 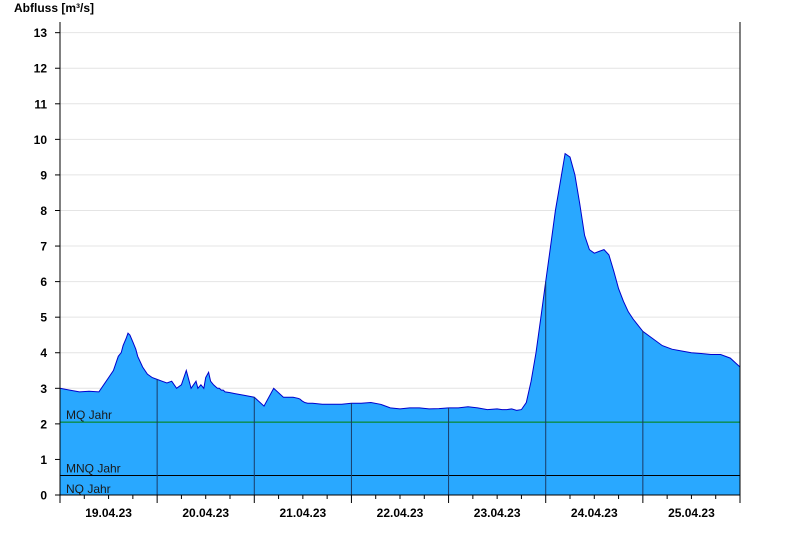 What do you see at coordinates (497, 513) in the screenshot?
I see `x-tick-label: 23.04.23` at bounding box center [497, 513].